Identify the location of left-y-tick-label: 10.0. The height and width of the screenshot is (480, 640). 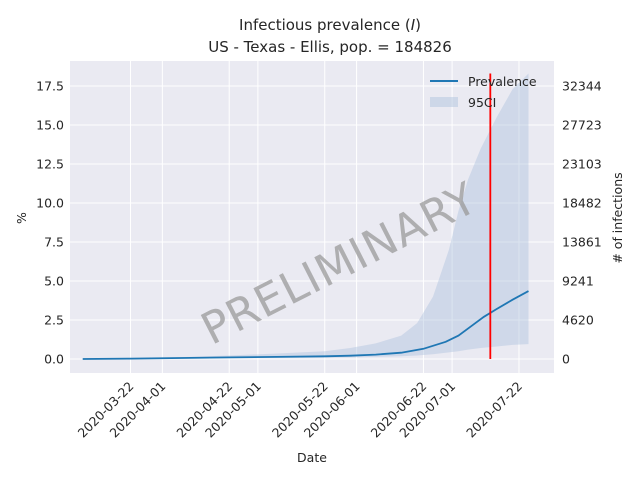
(50, 202).